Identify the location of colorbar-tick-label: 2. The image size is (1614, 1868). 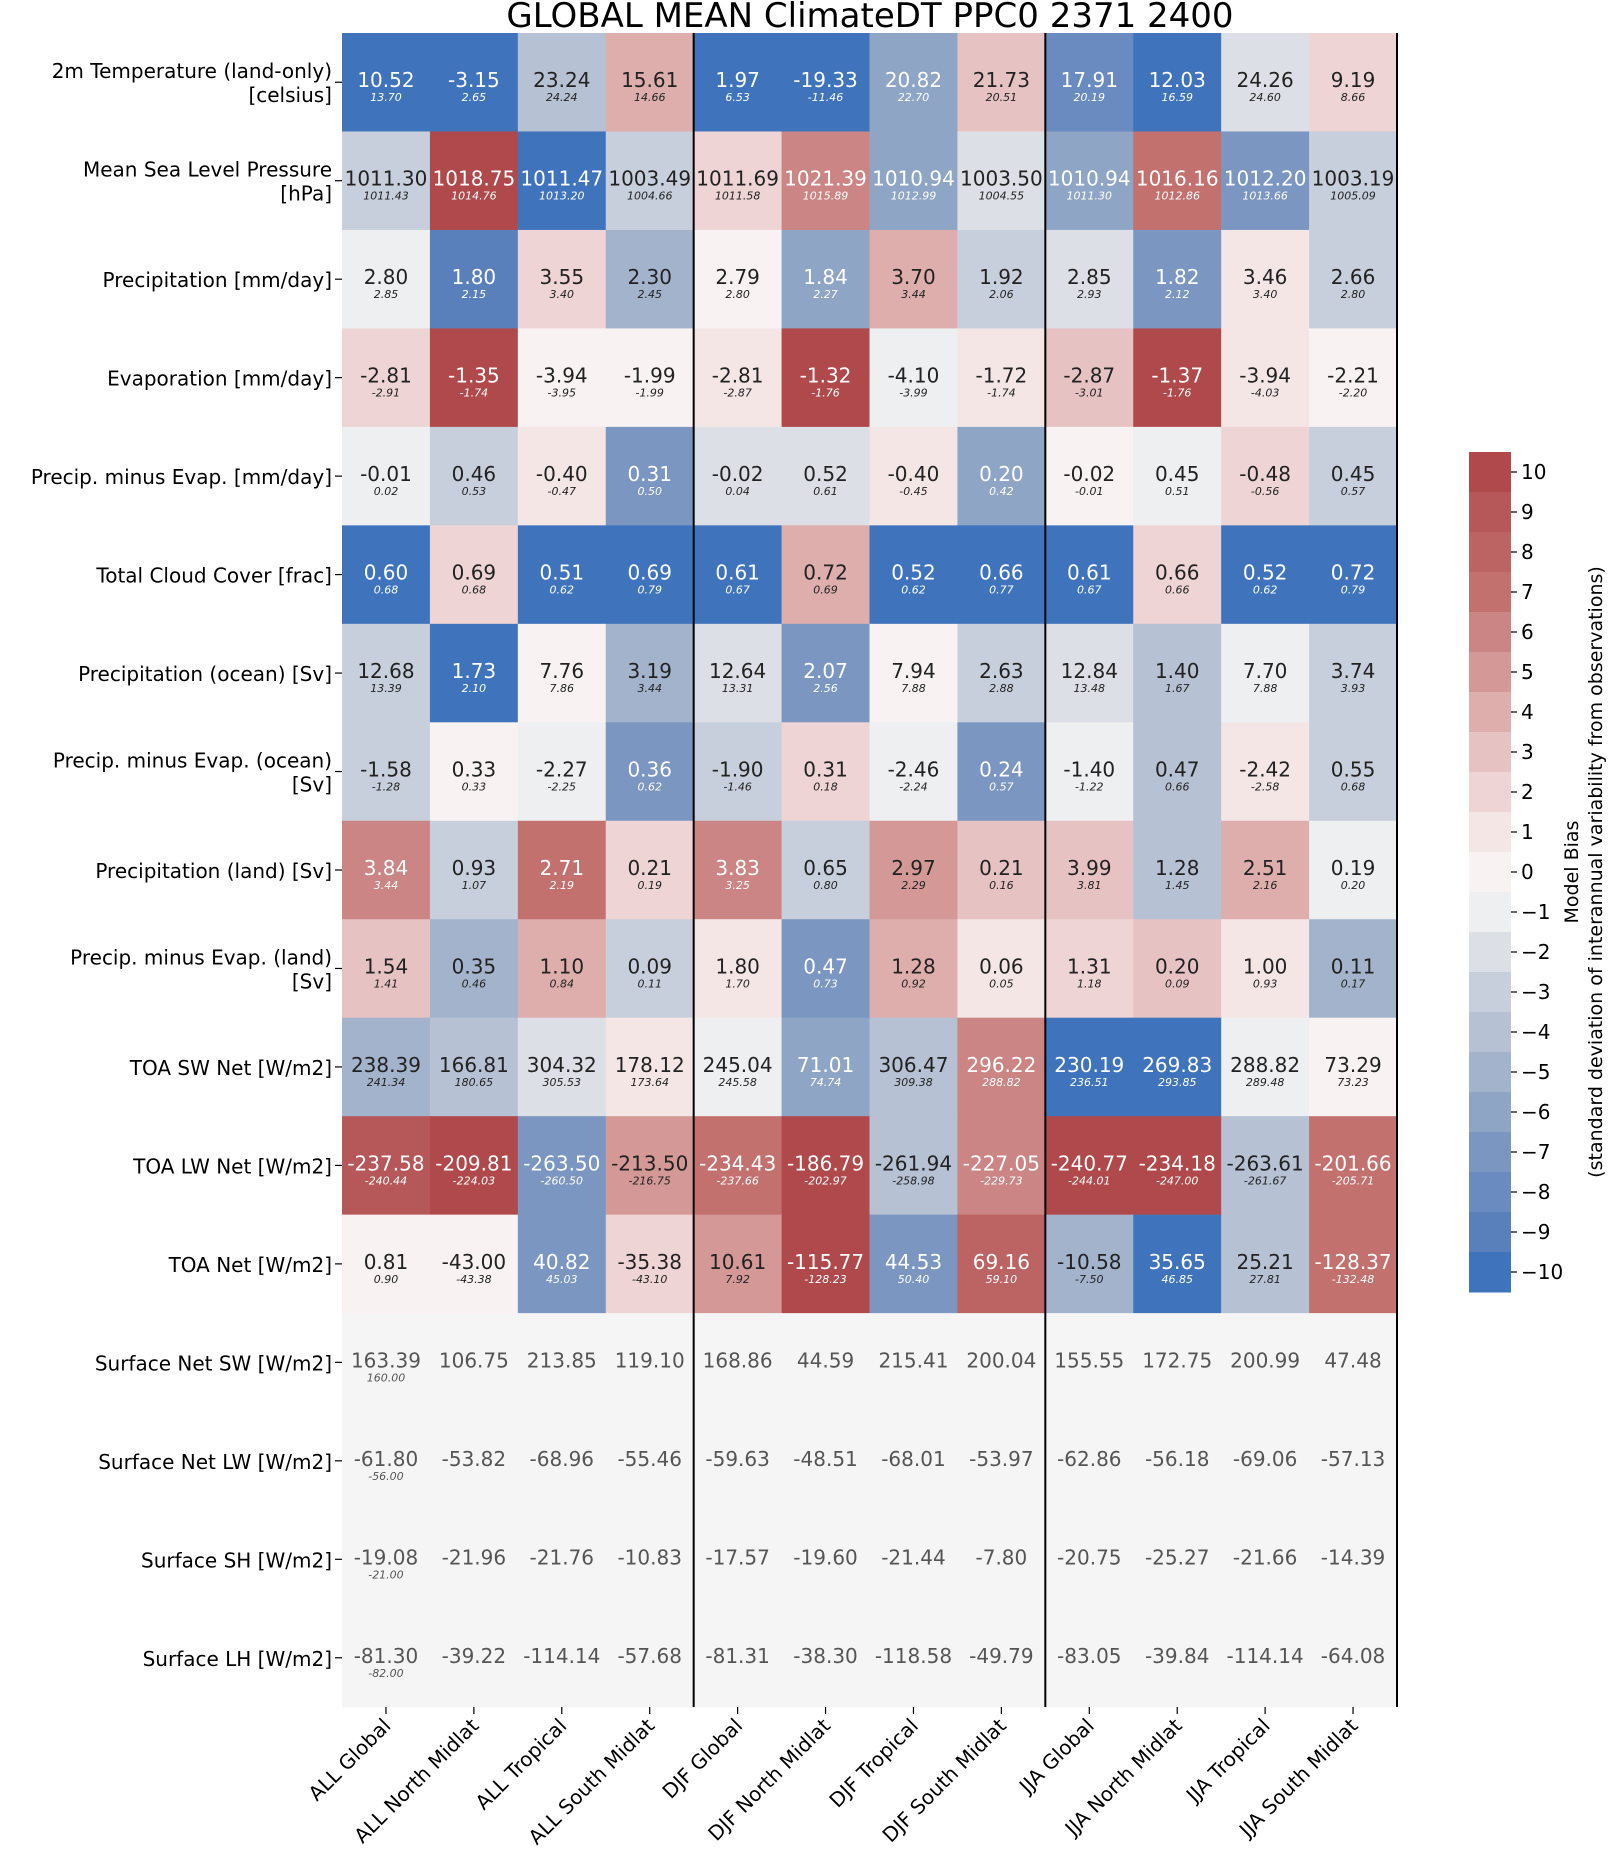
(1527, 792).